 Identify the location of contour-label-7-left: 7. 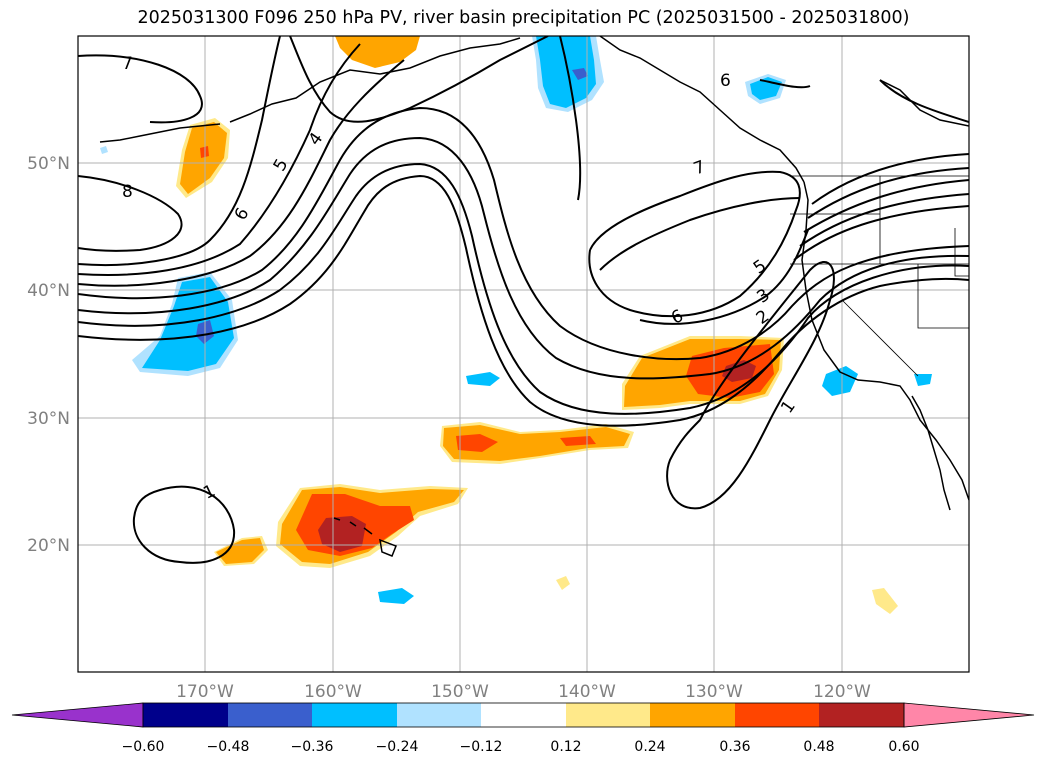
(127, 64).